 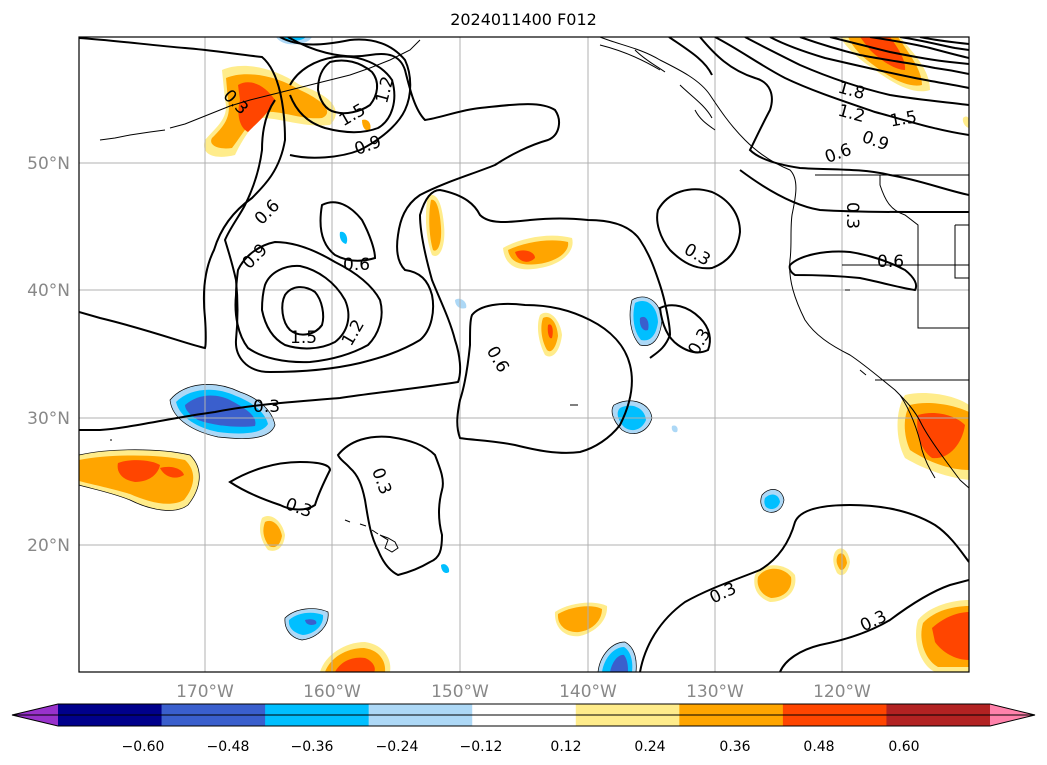 What do you see at coordinates (565, 747) in the screenshot?
I see `colorbar-tick-label: 0.12` at bounding box center [565, 747].